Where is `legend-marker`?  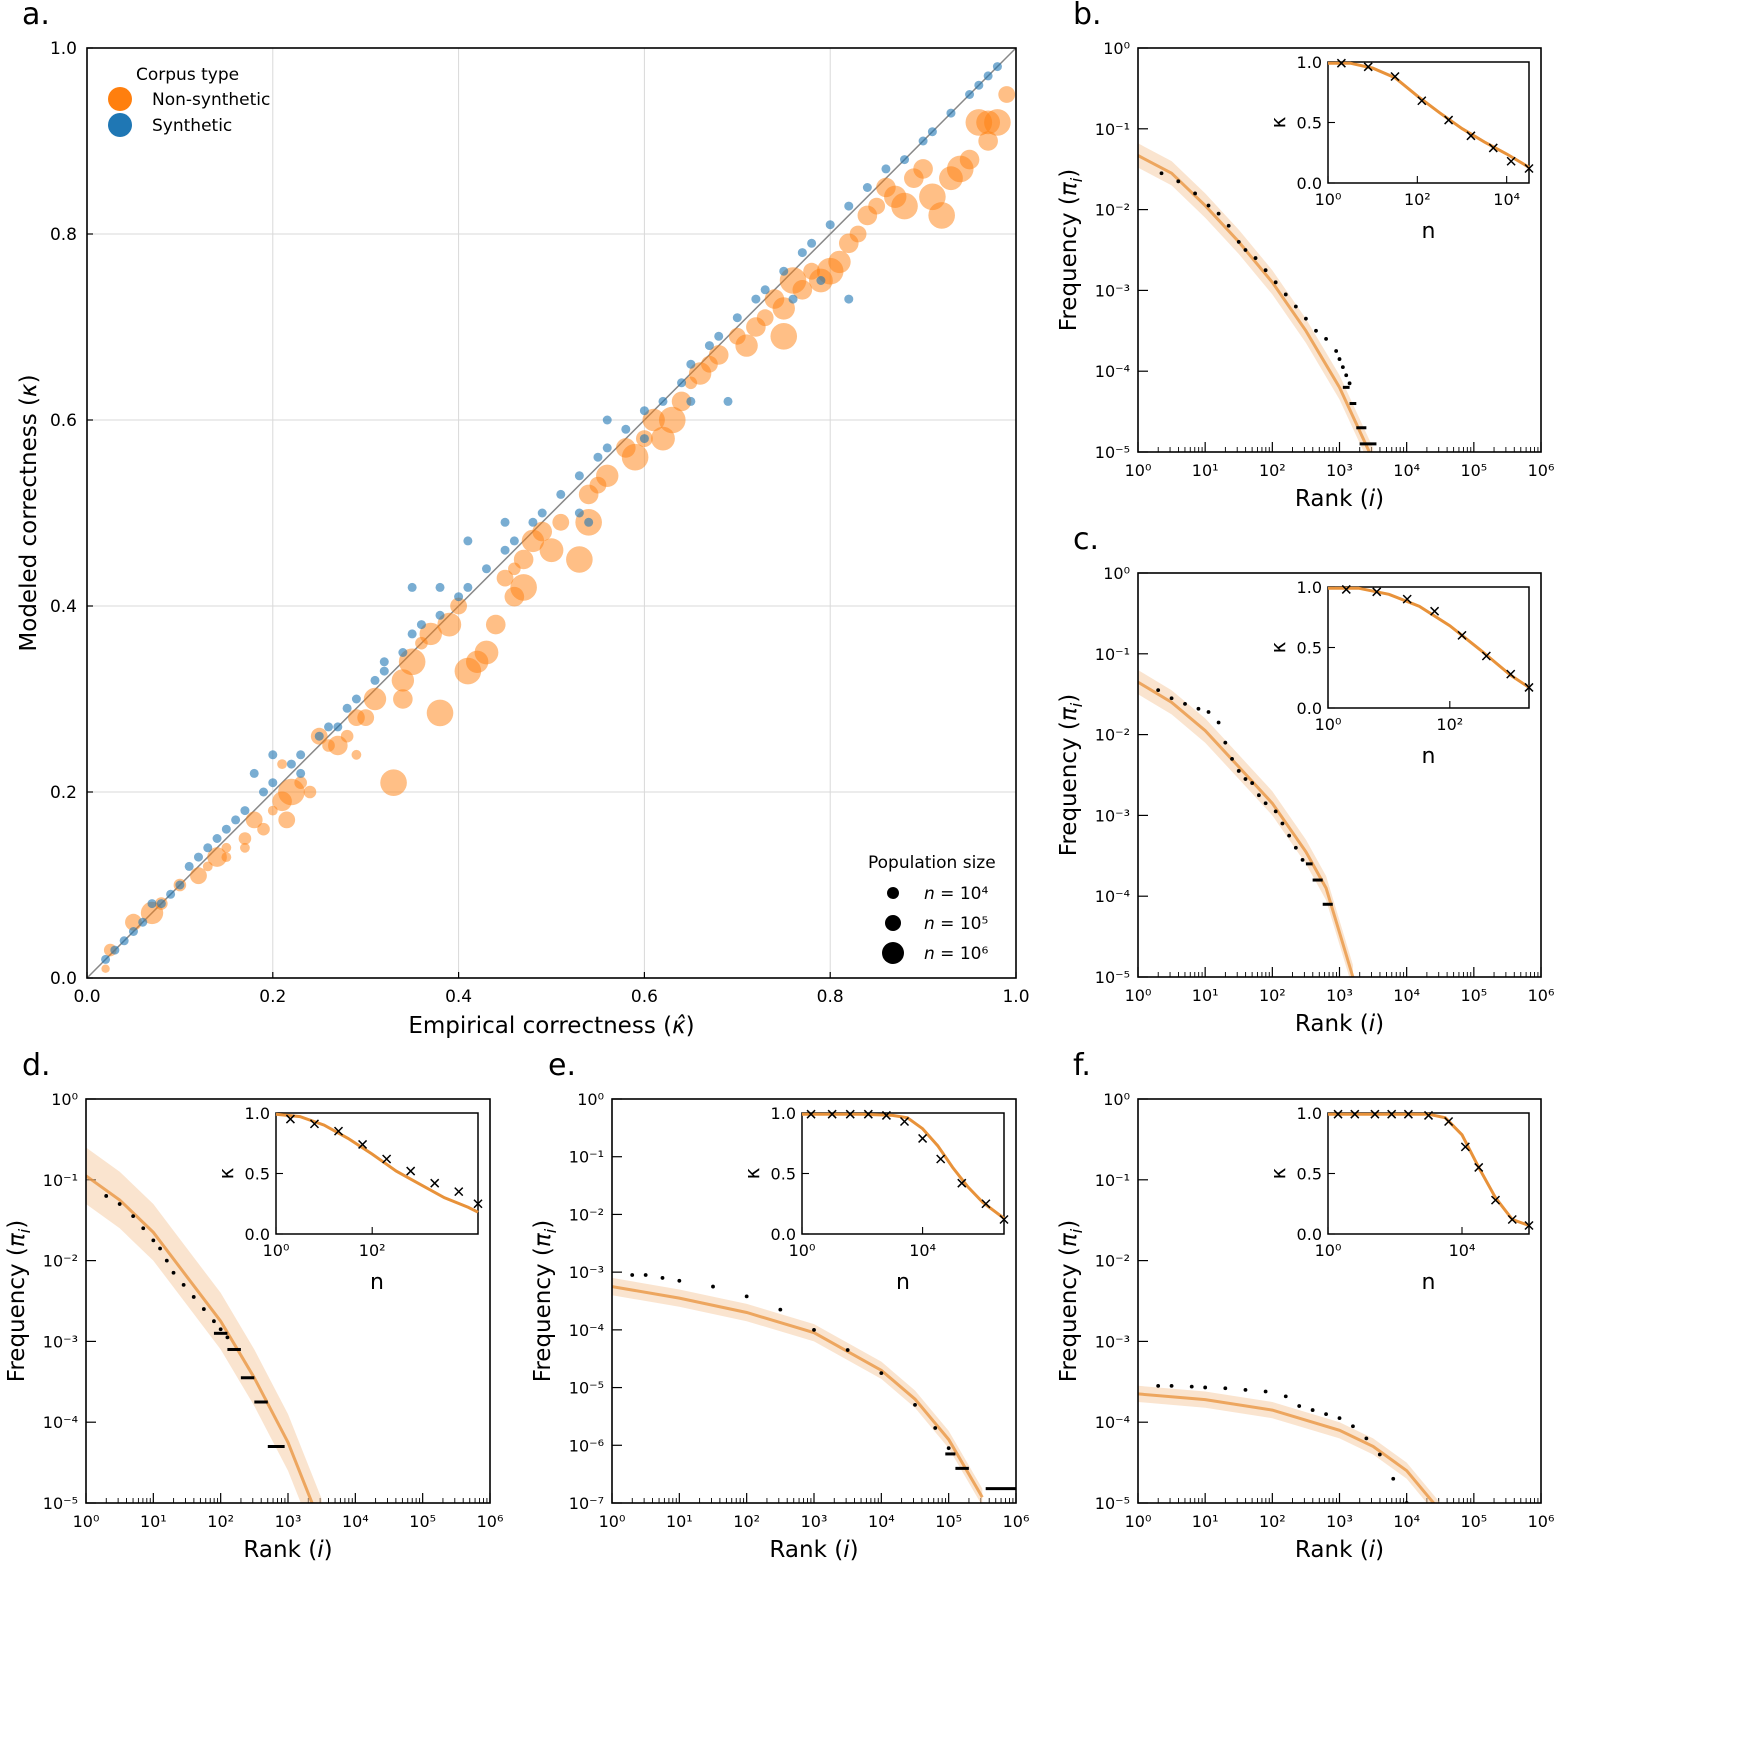
legend-marker is located at coordinates (120, 99).